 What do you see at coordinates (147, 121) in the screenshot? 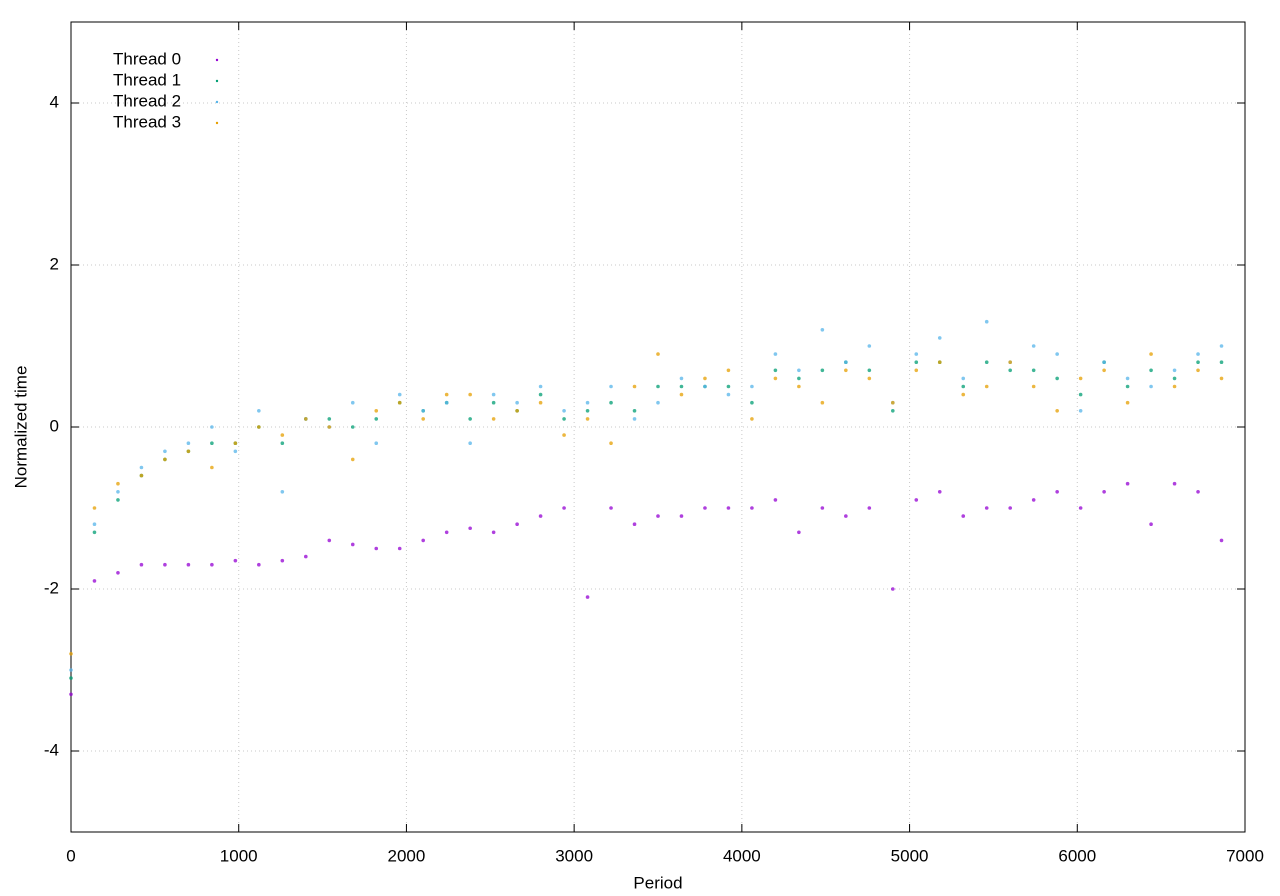
I see `legend-label: Thread 3` at bounding box center [147, 121].